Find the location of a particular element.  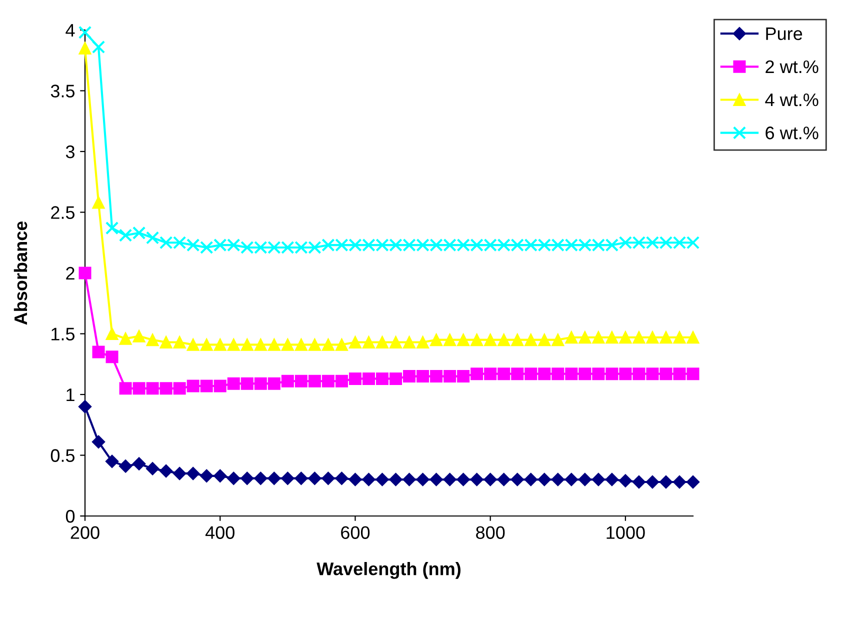

y-tick-label: 3.5 is located at coordinates (62, 91).